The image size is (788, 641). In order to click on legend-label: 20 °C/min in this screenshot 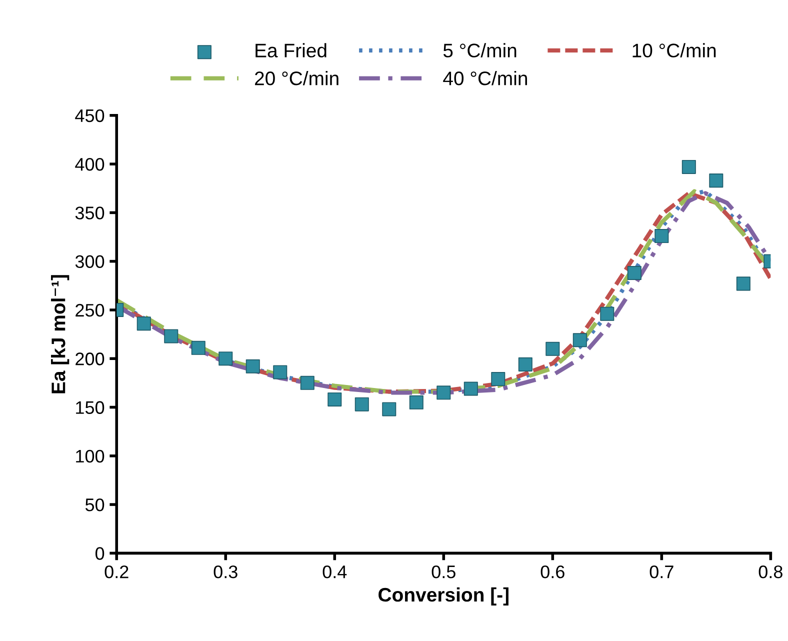, I will do `click(296, 78)`.